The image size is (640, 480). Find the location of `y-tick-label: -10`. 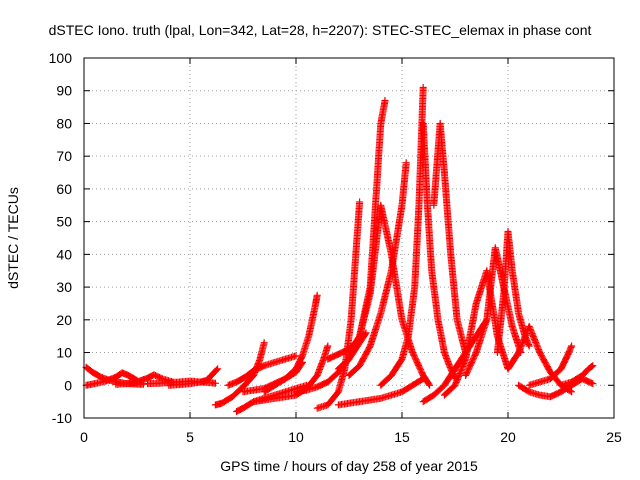

y-tick-label: -10 is located at coordinates (62, 418).